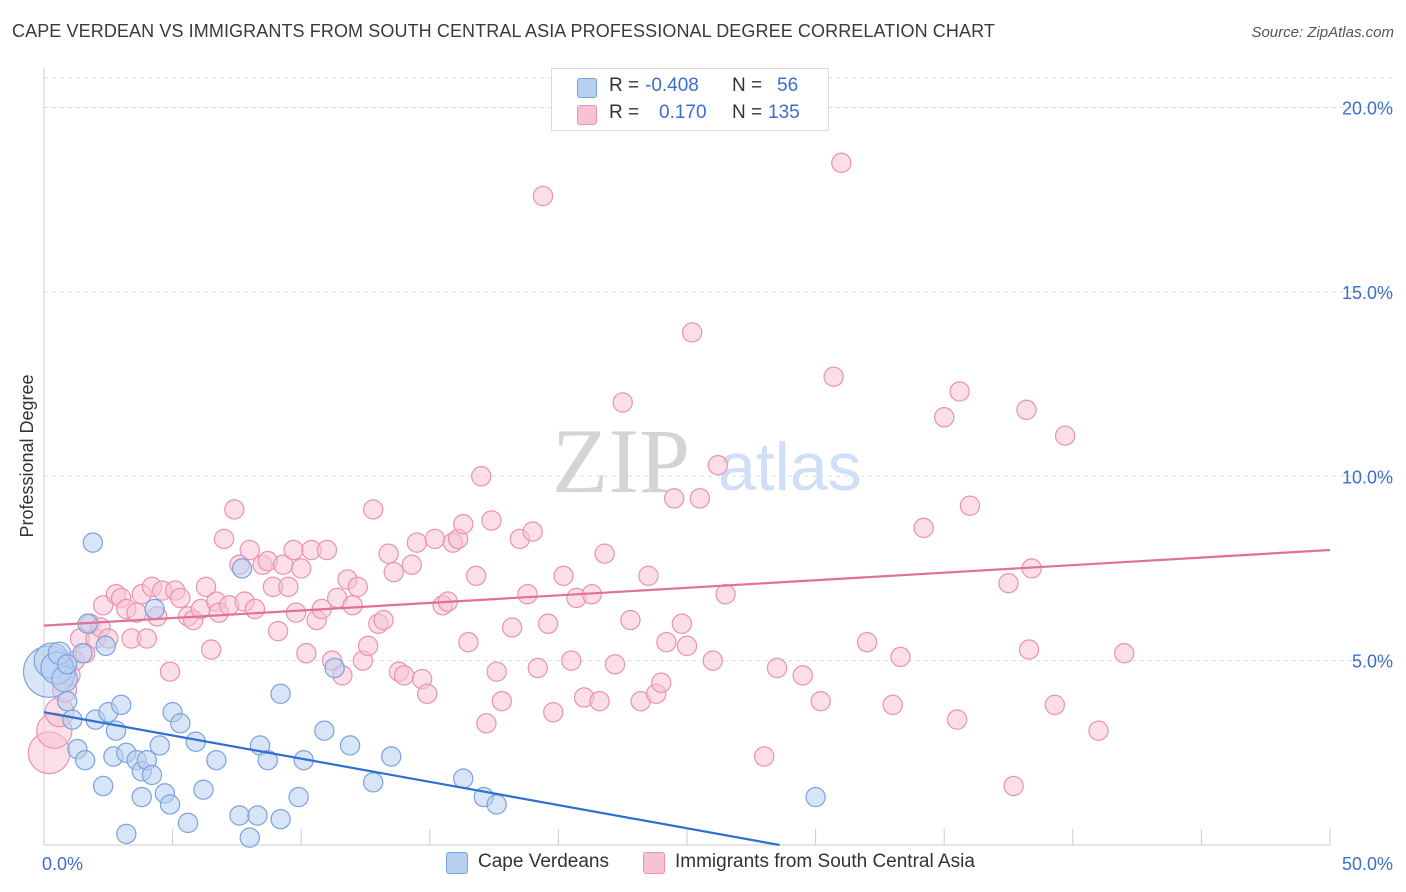  Describe the element at coordinates (27, 455) in the screenshot. I see `y-axis-title: Professional Degree` at that location.